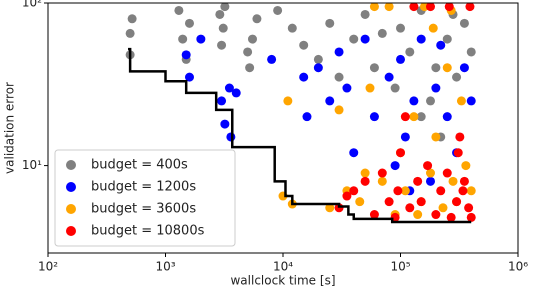  I want to click on y-axis-label: validation error, so click(10, 128).